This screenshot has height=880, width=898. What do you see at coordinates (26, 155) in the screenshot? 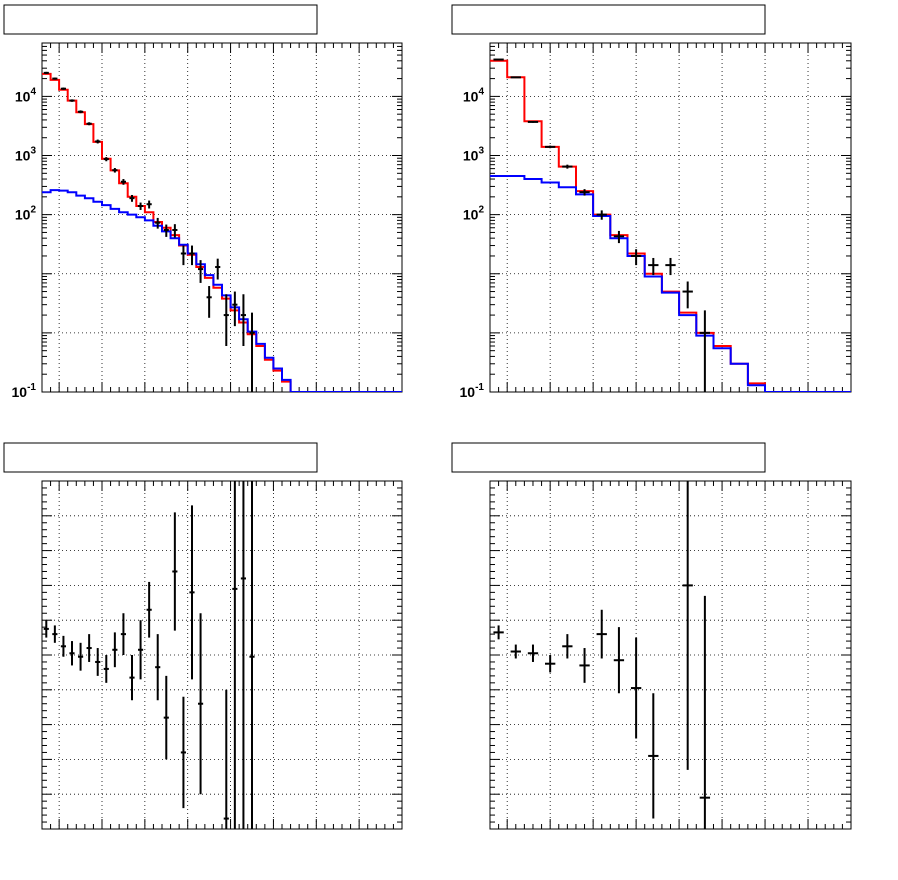
I see `y-tick-label: 10³` at bounding box center [26, 155].